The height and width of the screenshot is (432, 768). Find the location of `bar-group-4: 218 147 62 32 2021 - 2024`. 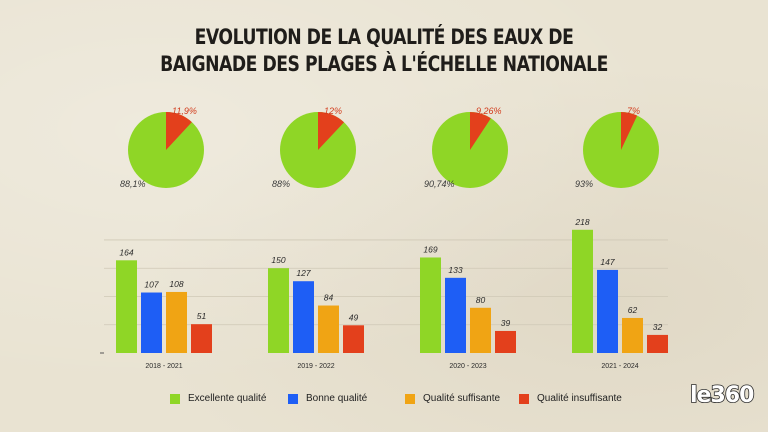

bar-group-4: 218 147 62 32 2021 - 2024 is located at coordinates (620, 293).